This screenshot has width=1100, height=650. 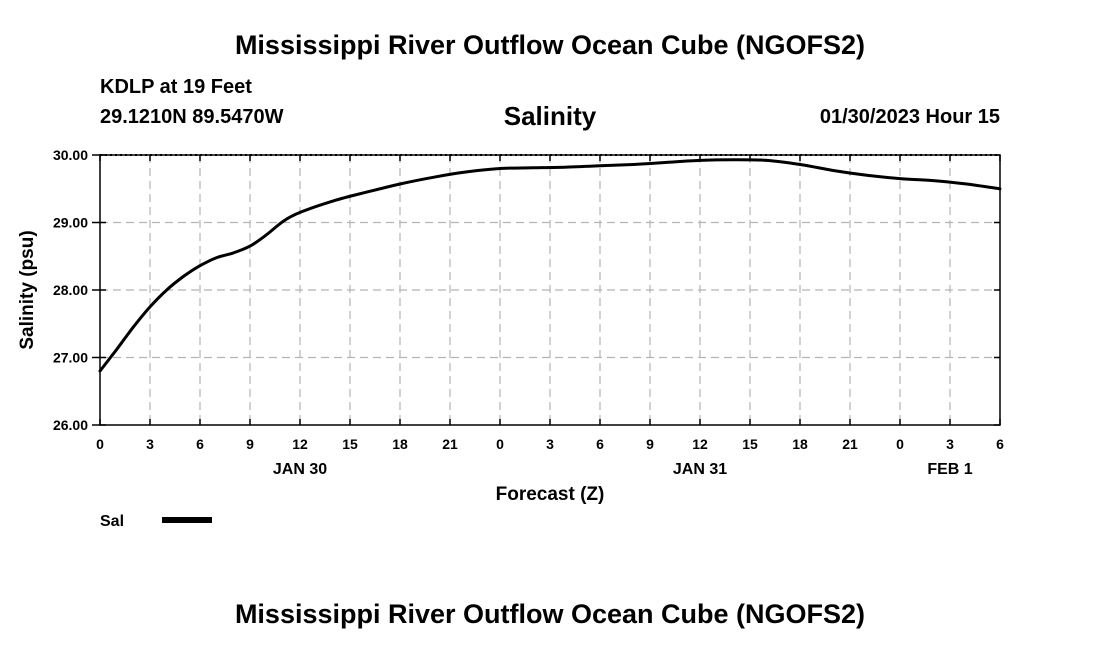 What do you see at coordinates (623, 469) in the screenshot?
I see `date-labels: JAN 30 JAN 31 FEB 1` at bounding box center [623, 469].